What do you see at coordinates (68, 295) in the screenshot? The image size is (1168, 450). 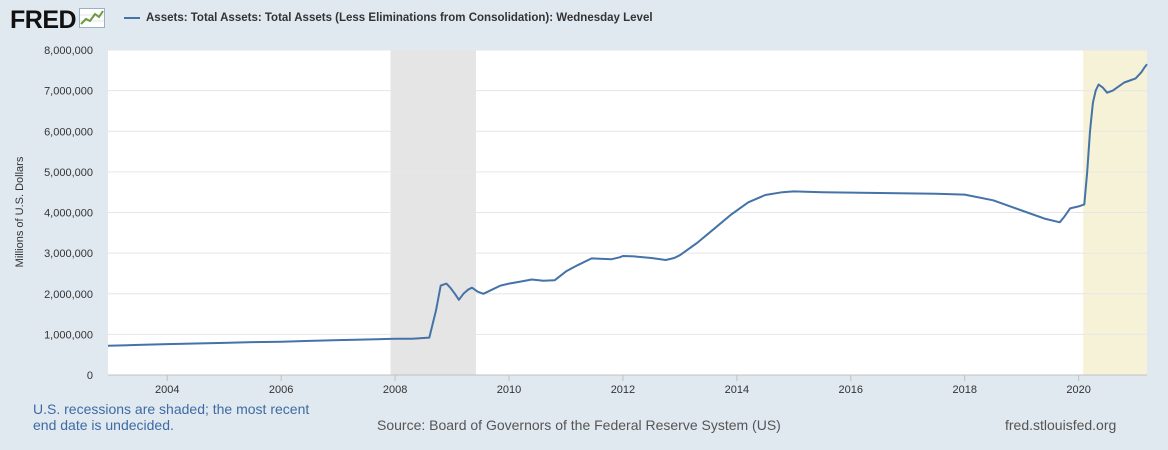 I see `y-tick-label: 2,000,000` at bounding box center [68, 295].